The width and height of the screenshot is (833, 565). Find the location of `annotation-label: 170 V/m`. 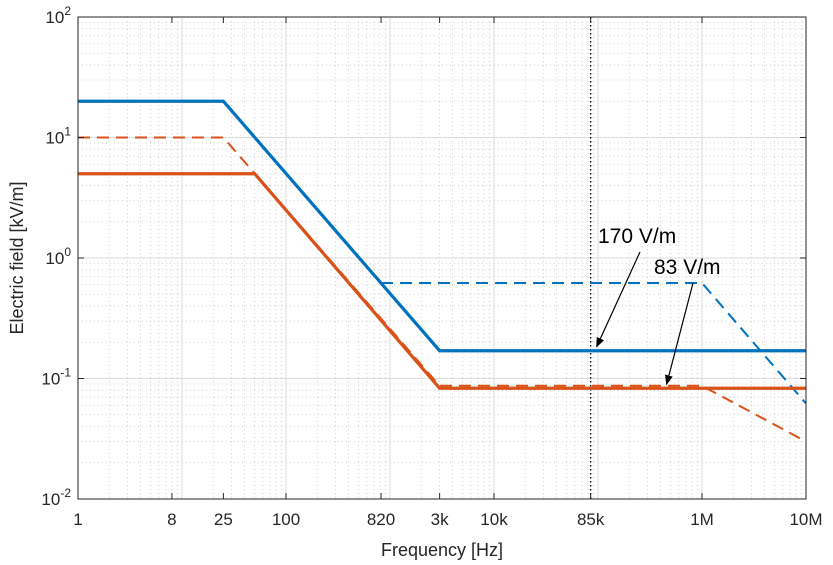

annotation-label: 170 V/m is located at coordinates (637, 236).